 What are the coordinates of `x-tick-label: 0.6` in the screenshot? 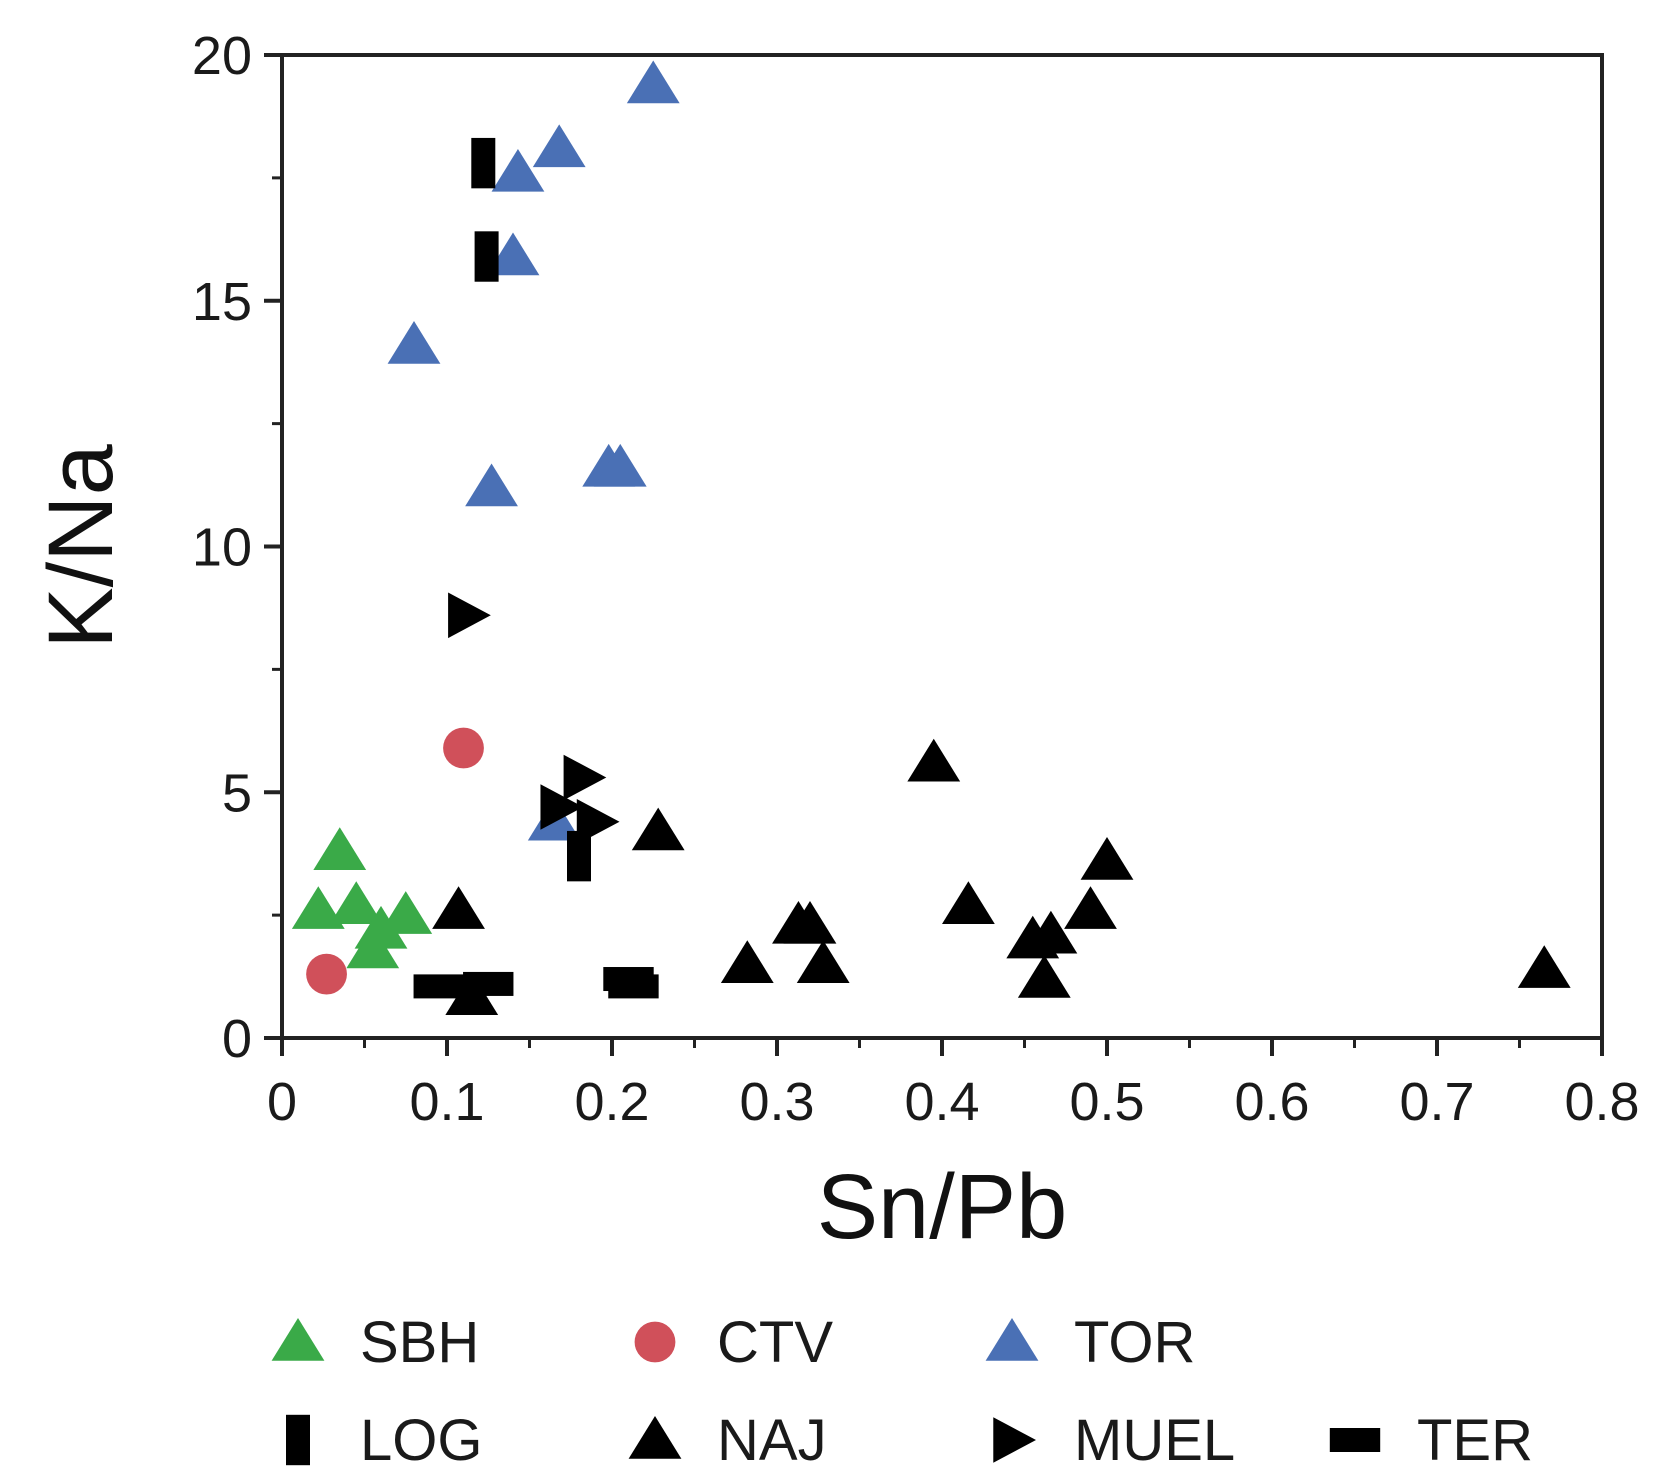 It's located at (1271, 1102).